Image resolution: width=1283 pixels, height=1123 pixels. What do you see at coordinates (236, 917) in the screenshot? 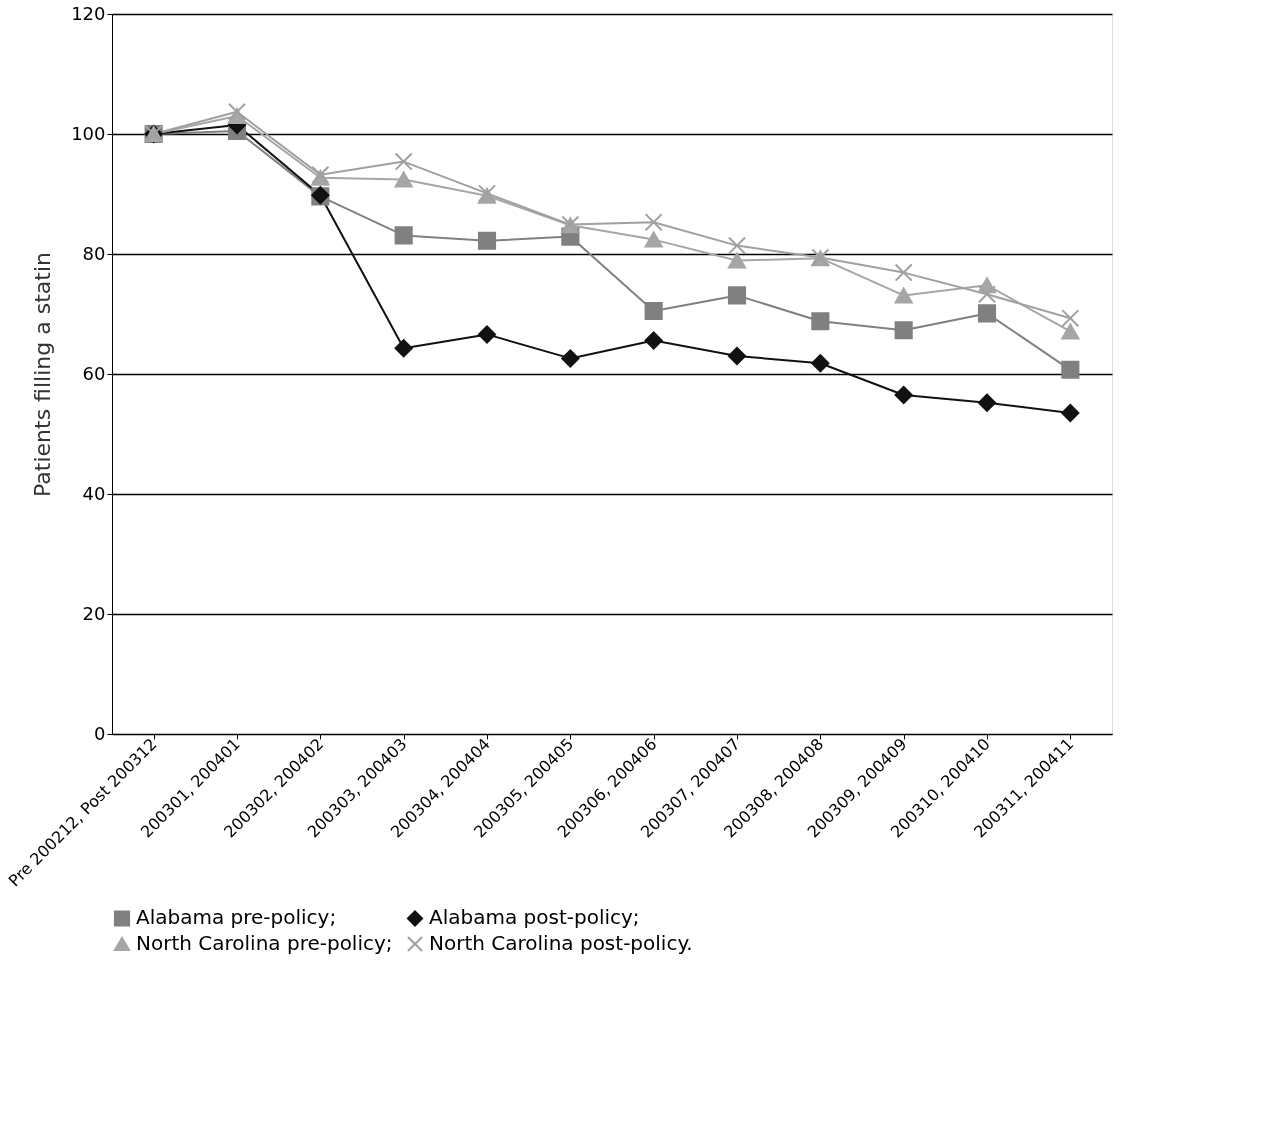
I see `legend-label: Alabama pre-policy;` at bounding box center [236, 917].